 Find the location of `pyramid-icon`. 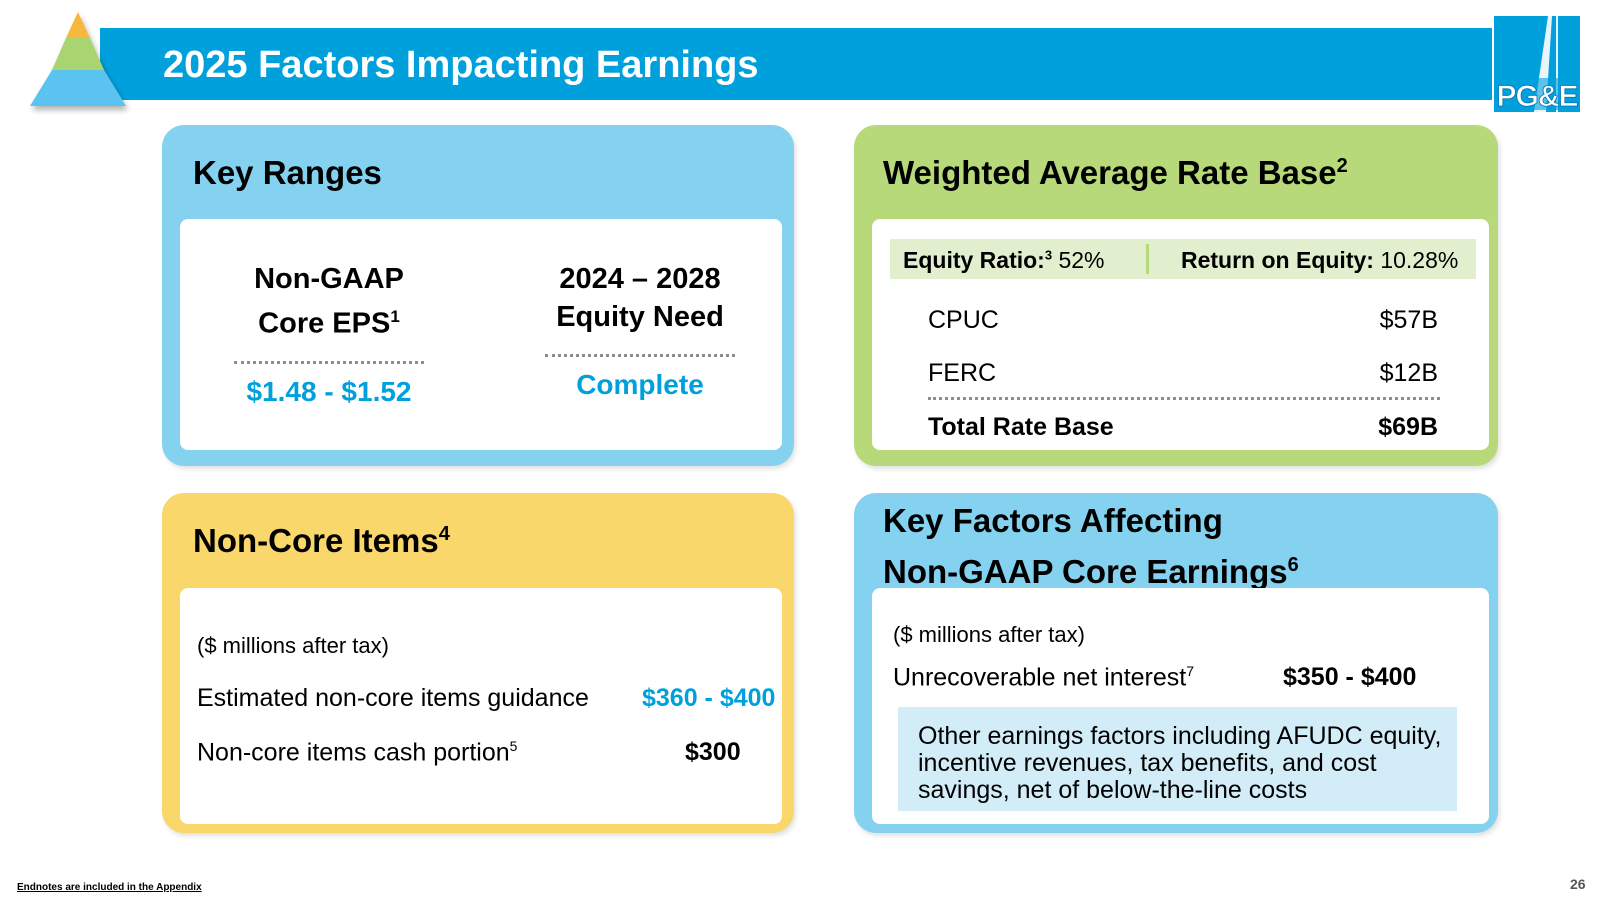

pyramid-icon is located at coordinates (78, 59).